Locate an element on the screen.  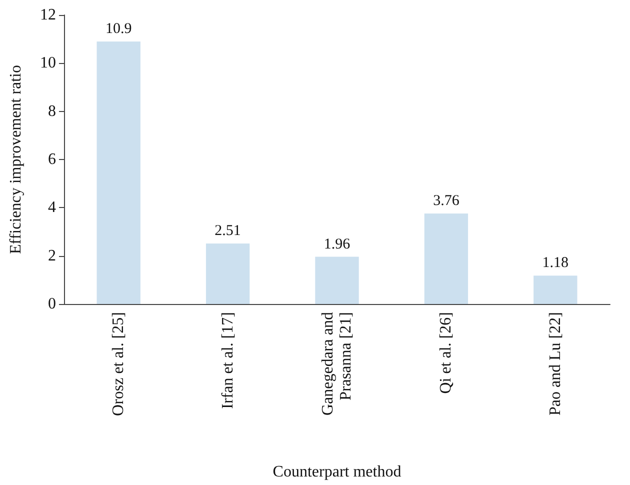
y-tick-label: 8 is located at coordinates (52, 111).